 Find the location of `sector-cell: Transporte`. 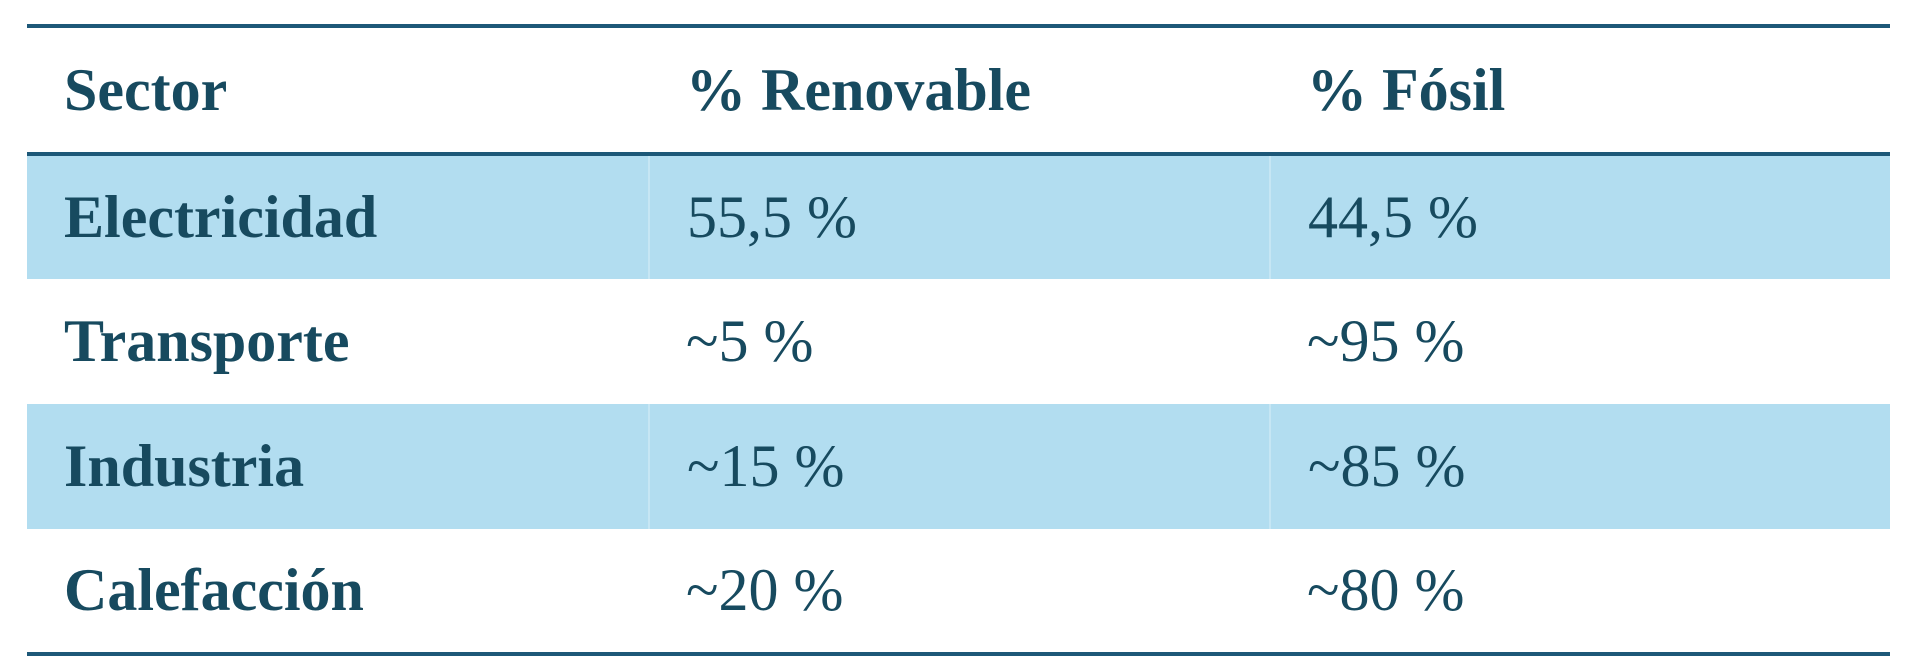

sector-cell: Transporte is located at coordinates (207, 341).